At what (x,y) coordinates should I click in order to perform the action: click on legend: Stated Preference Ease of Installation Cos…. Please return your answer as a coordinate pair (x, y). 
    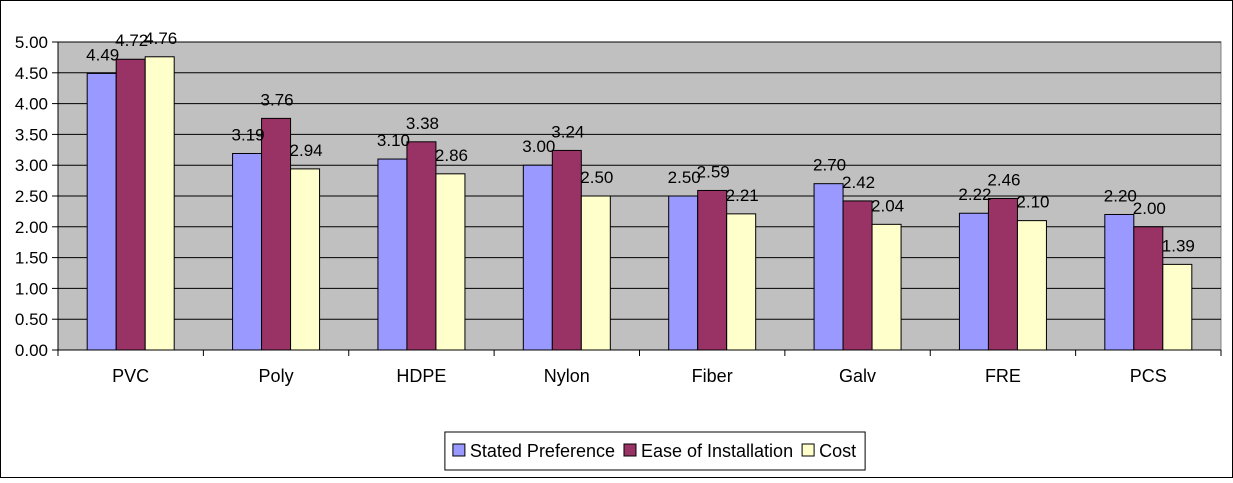
    Looking at the image, I should click on (655, 451).